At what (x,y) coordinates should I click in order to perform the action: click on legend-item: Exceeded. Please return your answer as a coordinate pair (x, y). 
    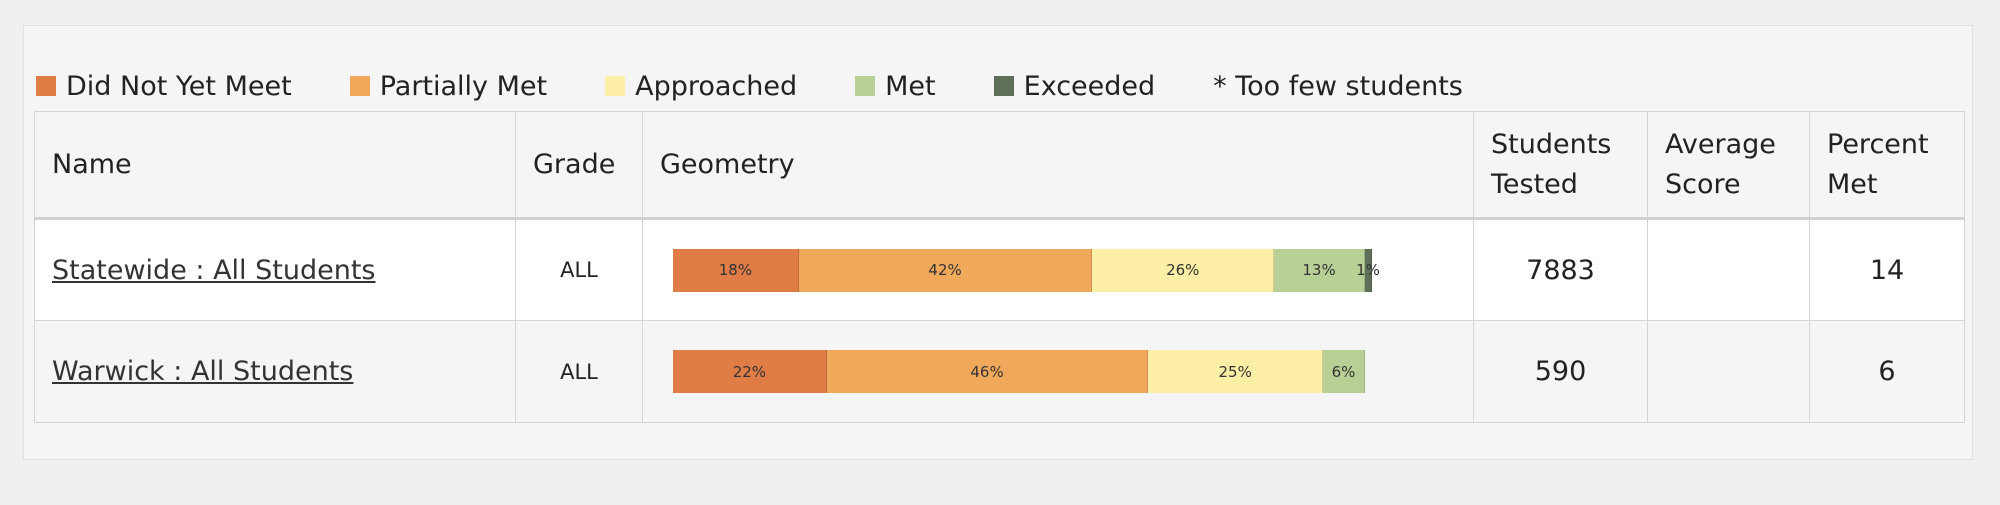
    Looking at the image, I should click on (1074, 86).